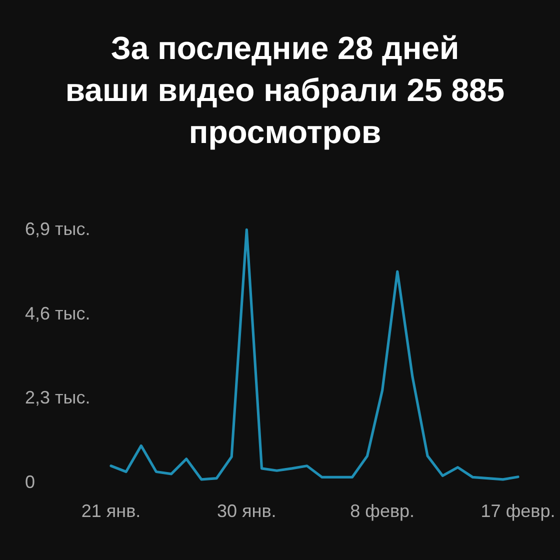  What do you see at coordinates (57, 229) in the screenshot?
I see `y-tick-label: 6,9 тыс.` at bounding box center [57, 229].